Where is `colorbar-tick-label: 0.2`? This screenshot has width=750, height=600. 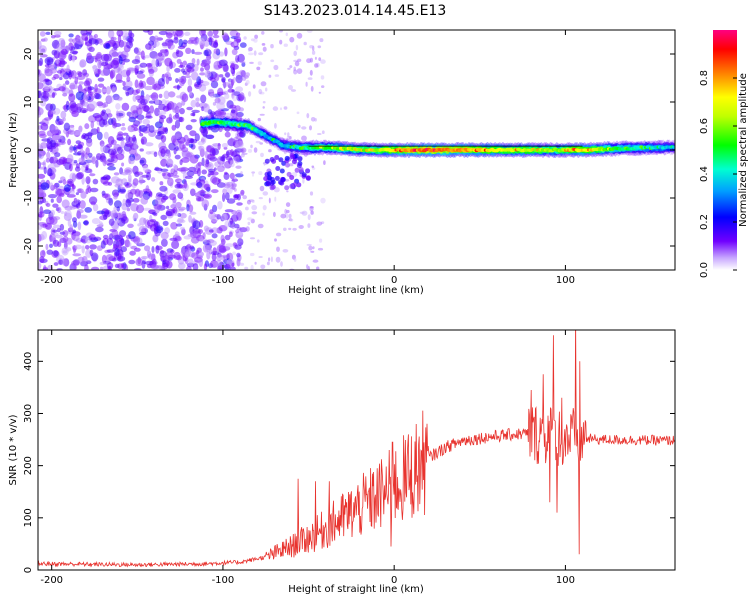
colorbar-tick-label: 0.2 is located at coordinates (704, 222).